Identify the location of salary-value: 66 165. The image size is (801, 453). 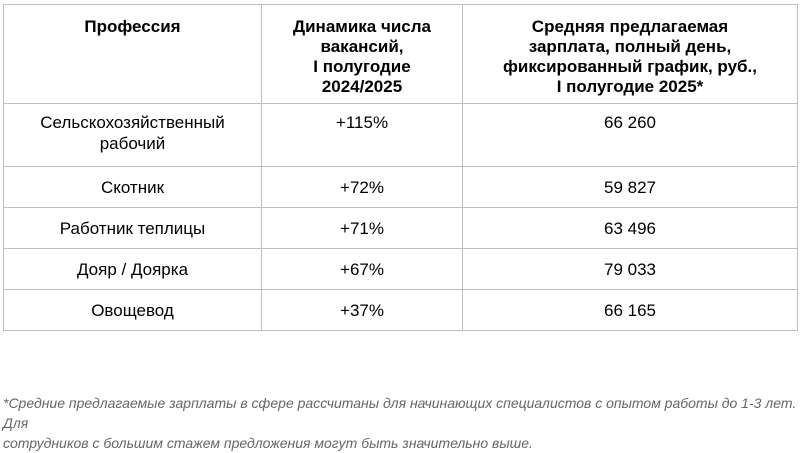
(630, 310).